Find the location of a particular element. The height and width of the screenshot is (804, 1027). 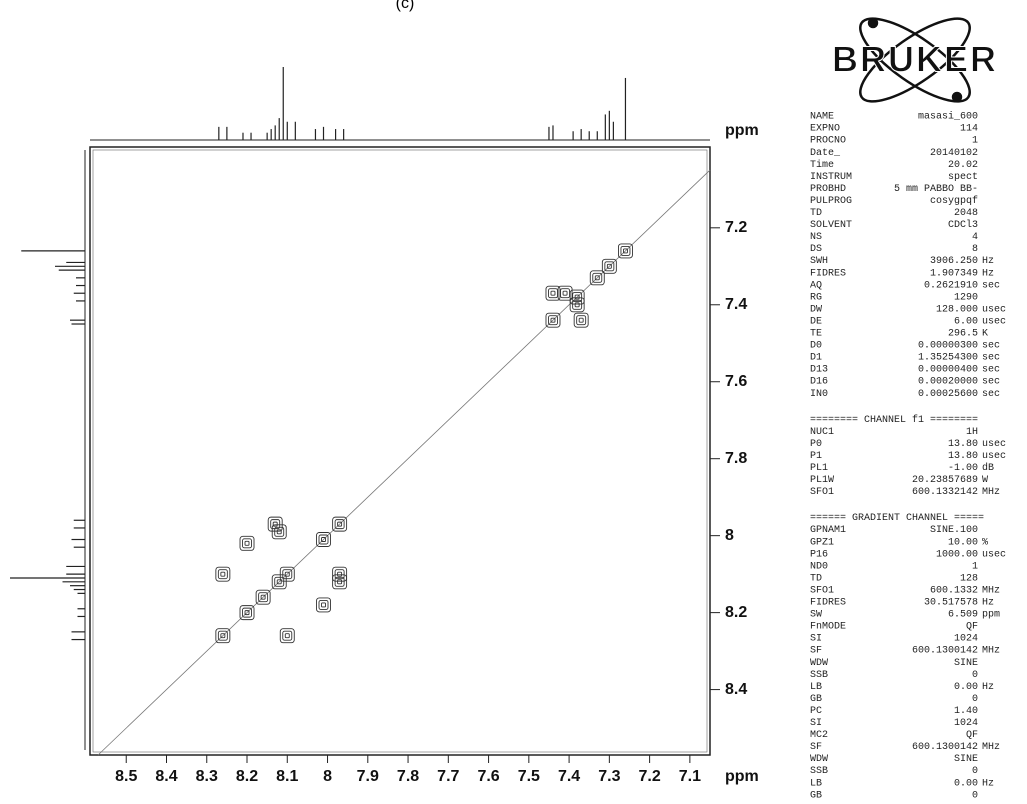

param-value: 1H is located at coordinates (972, 432).